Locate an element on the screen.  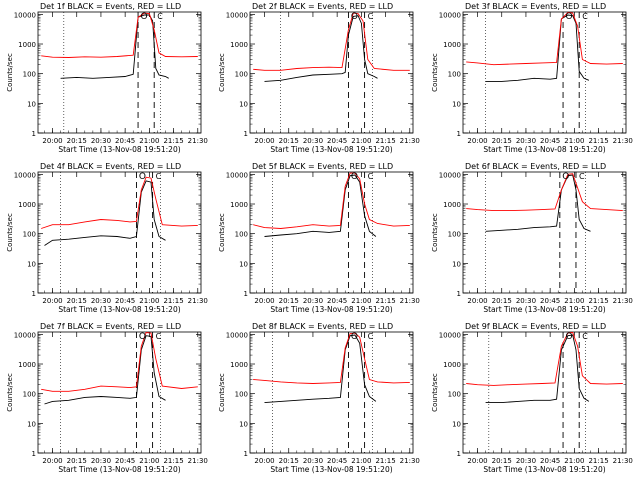
panel-title: Det 4f BLACK = Events, RED = LLD is located at coordinates (110, 166).